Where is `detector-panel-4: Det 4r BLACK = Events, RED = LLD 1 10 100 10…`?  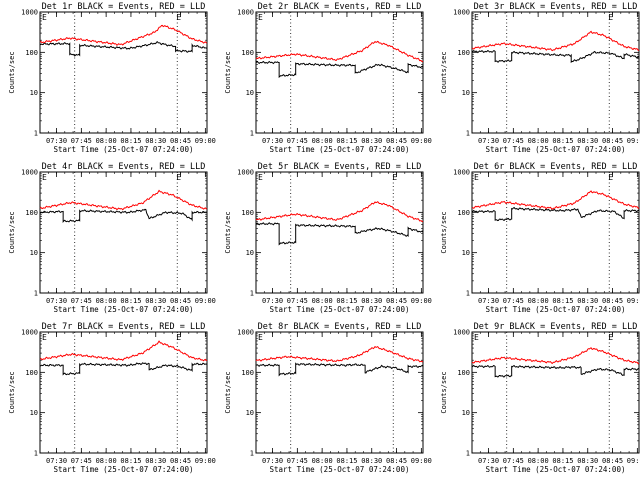 detector-panel-4: Det 4r BLACK = Events, RED = LLD 1 10 100 10… is located at coordinates (112, 238).